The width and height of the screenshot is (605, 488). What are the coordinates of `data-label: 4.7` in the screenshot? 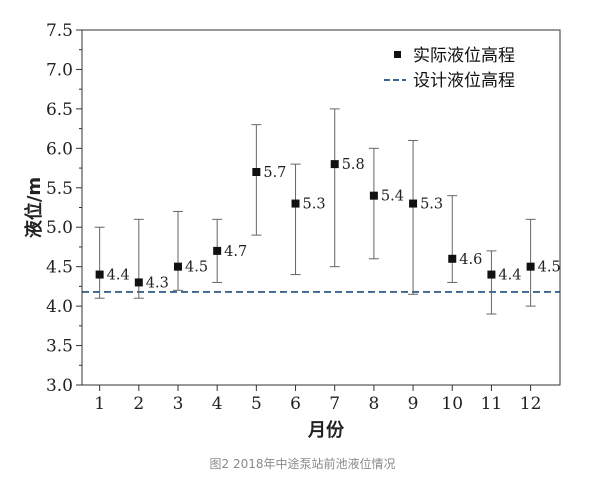 It's located at (235, 252).